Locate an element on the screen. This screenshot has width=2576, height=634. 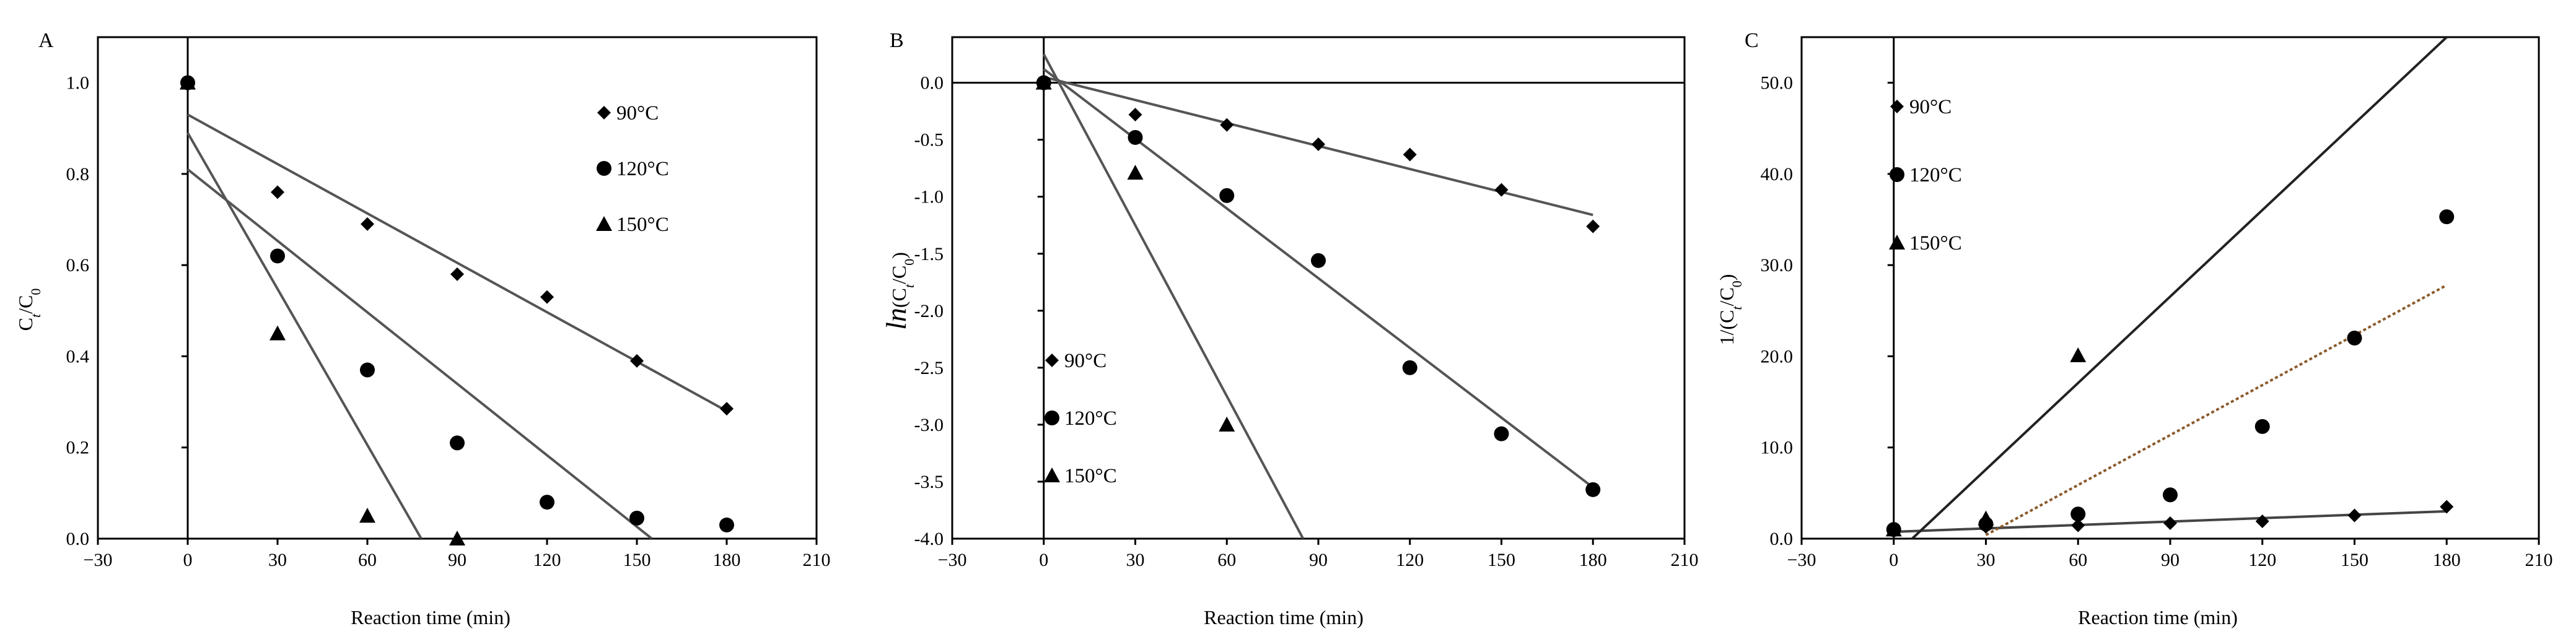
y-axis-title: 1/(Ct/C0) is located at coordinates (1730, 309).